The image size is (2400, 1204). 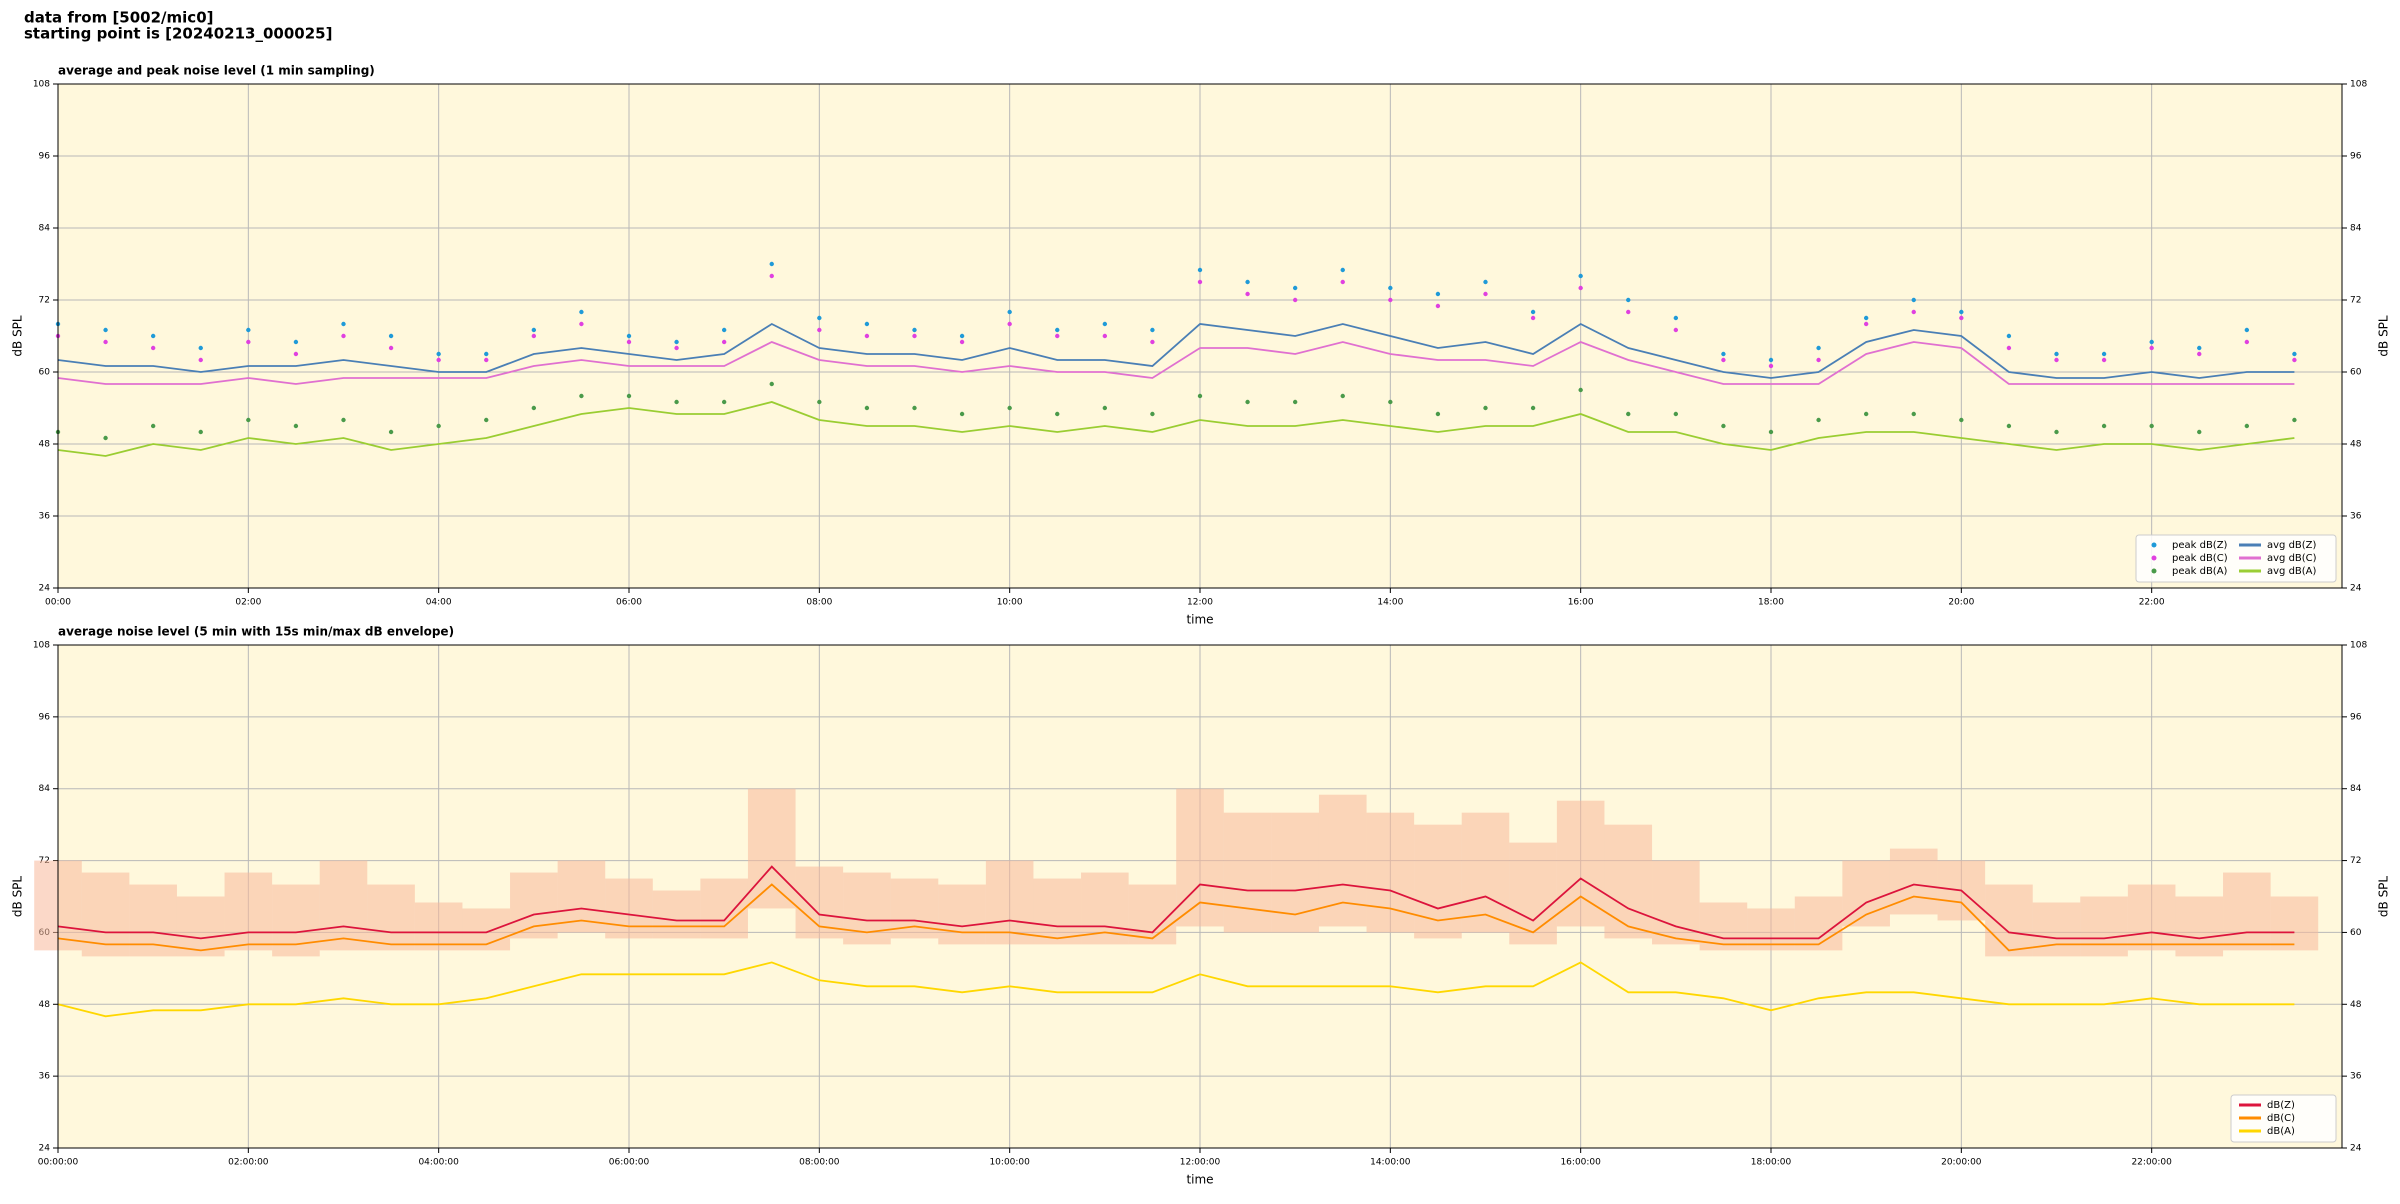 I want to click on y2-tick-label: 48, so click(x=2356, y=1005).